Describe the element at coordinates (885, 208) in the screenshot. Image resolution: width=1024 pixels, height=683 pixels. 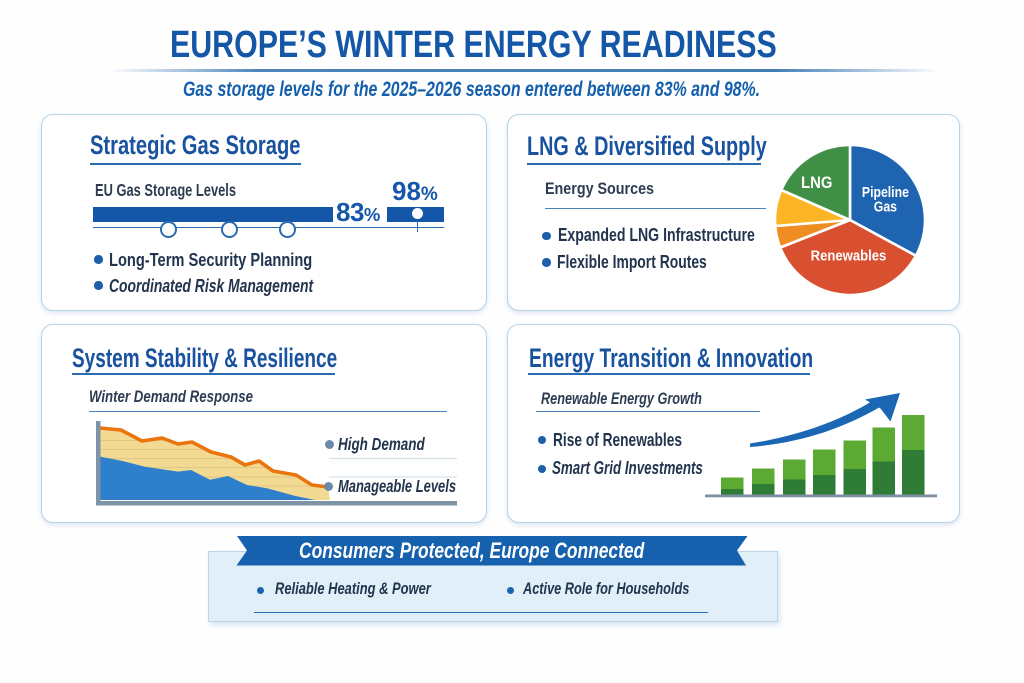
I see `svg-text: Gas` at that location.